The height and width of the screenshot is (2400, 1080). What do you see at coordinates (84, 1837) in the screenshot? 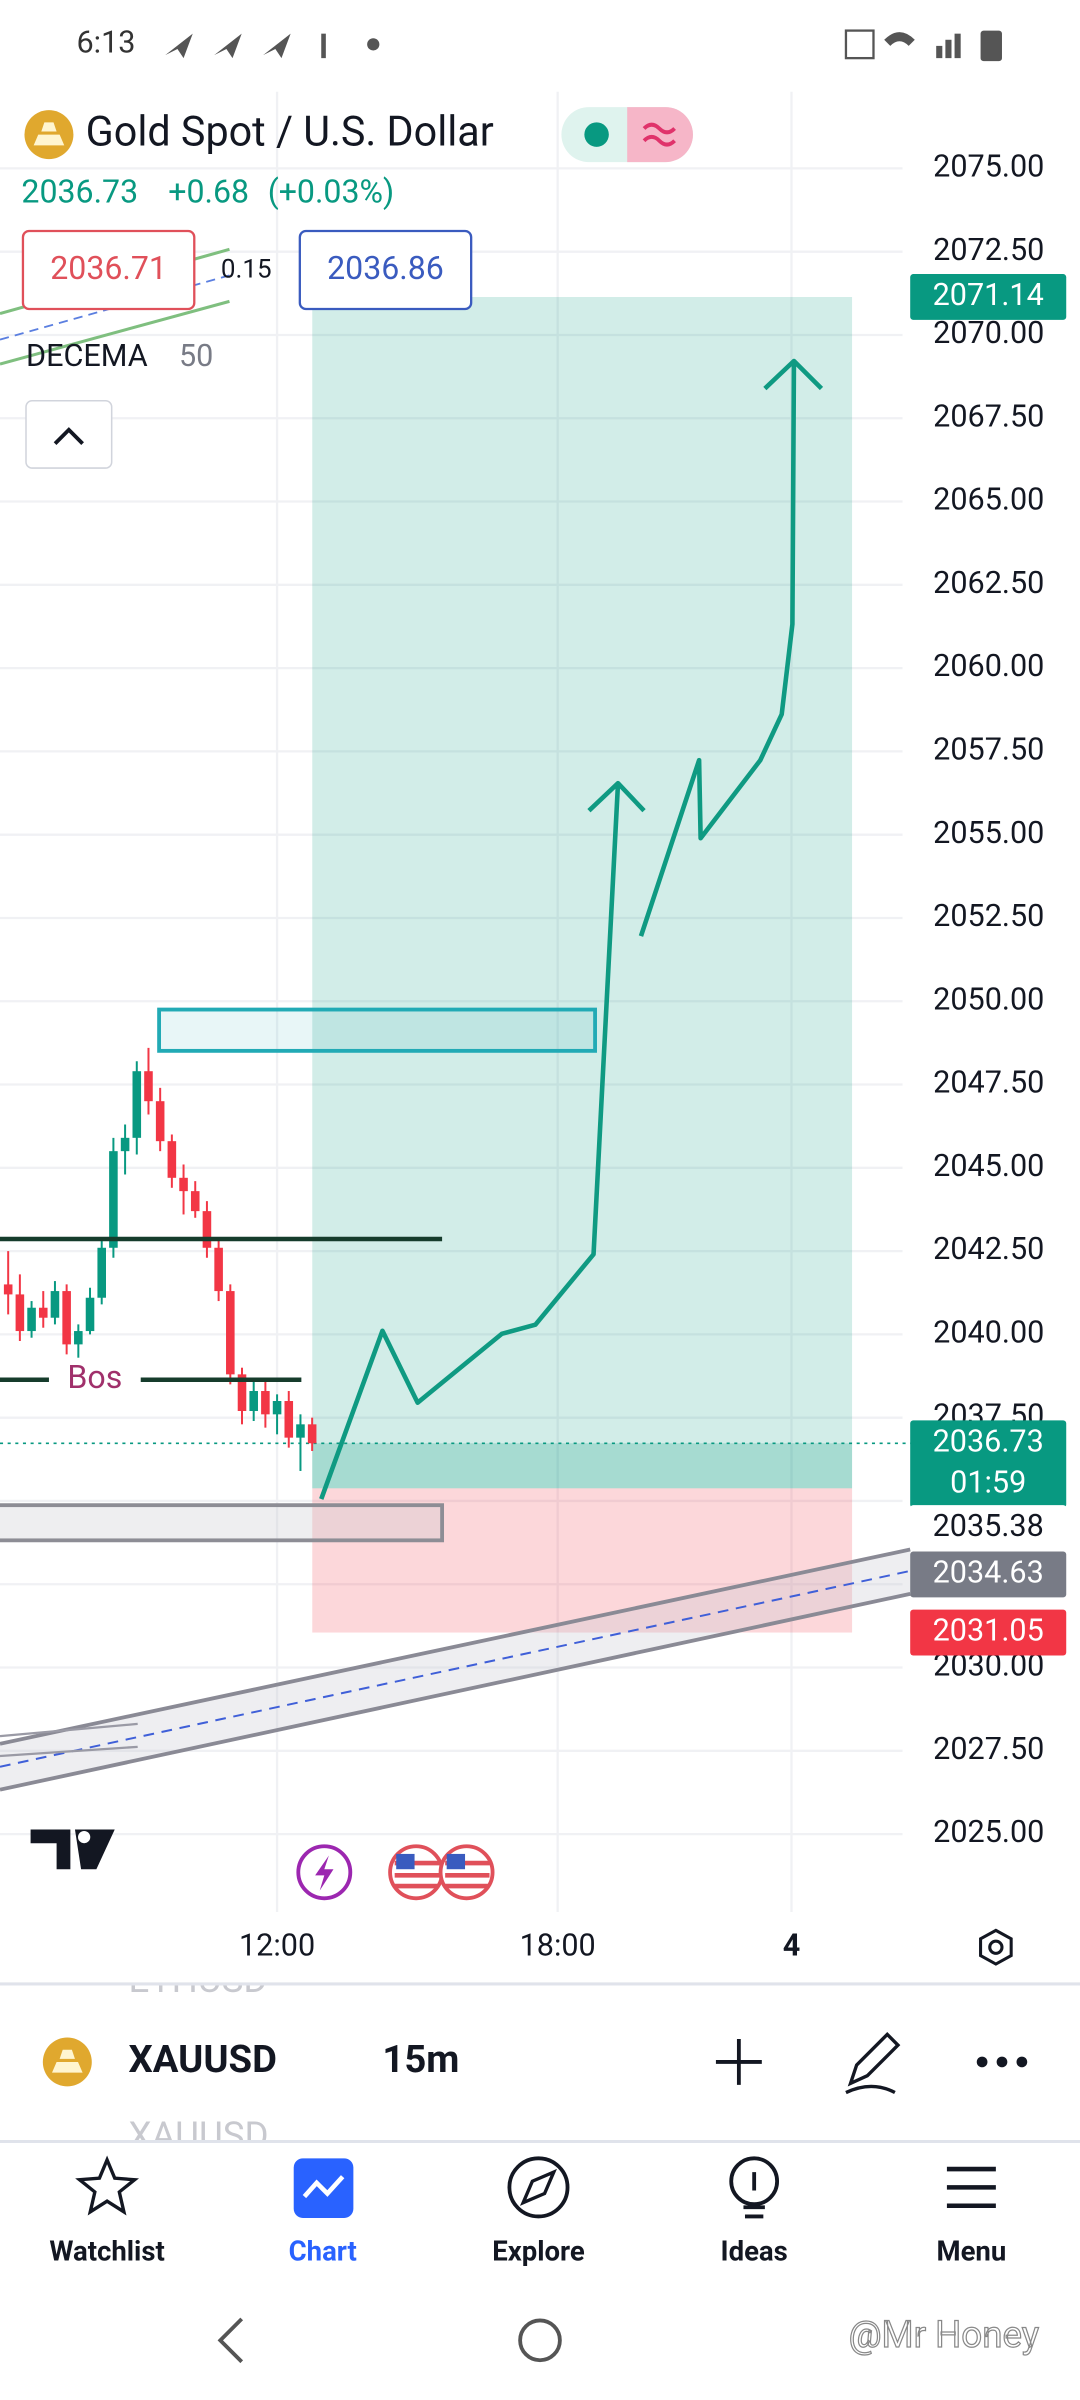
I see `tv-logo-dot` at bounding box center [84, 1837].